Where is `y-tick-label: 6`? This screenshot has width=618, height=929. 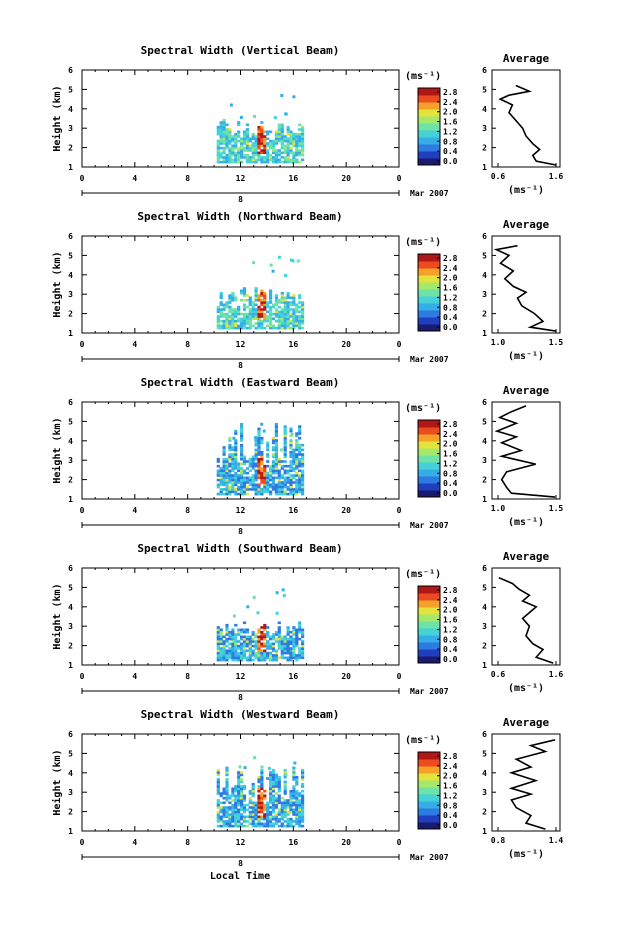
y-tick-label: 6 is located at coordinates (70, 70).